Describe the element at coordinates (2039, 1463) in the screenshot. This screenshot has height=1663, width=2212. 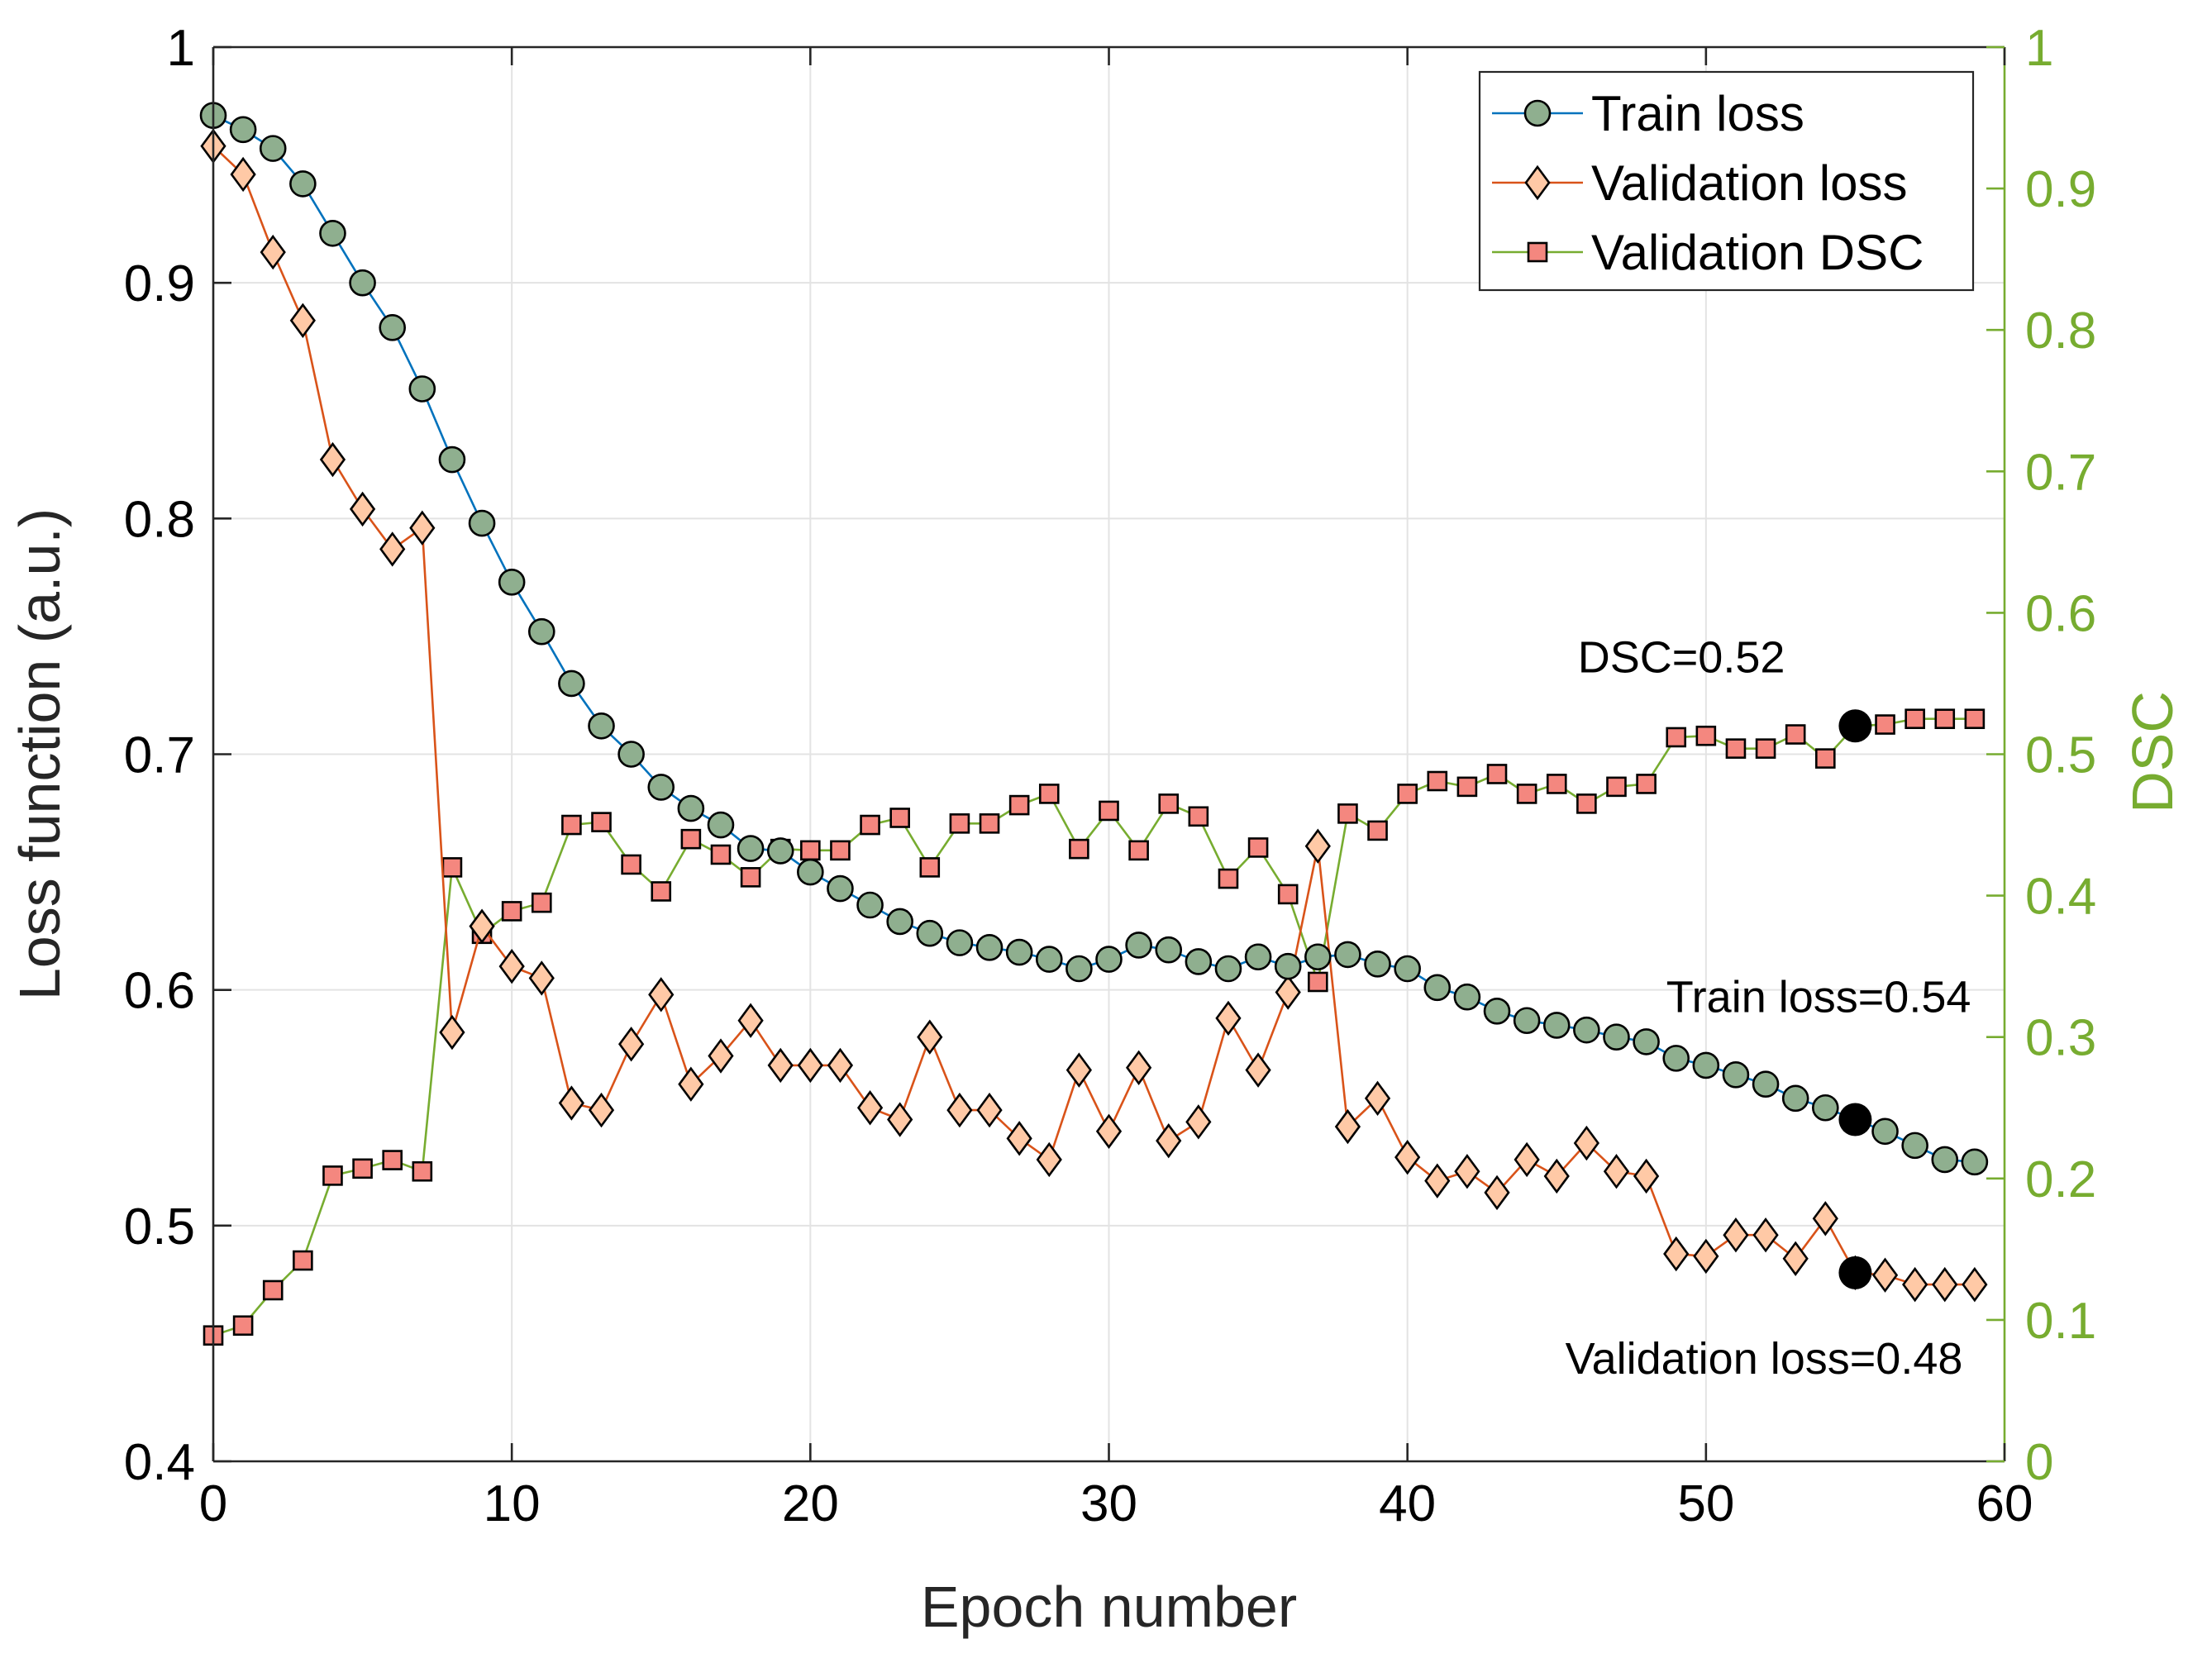
I see `y2-tick-label: 0` at that location.